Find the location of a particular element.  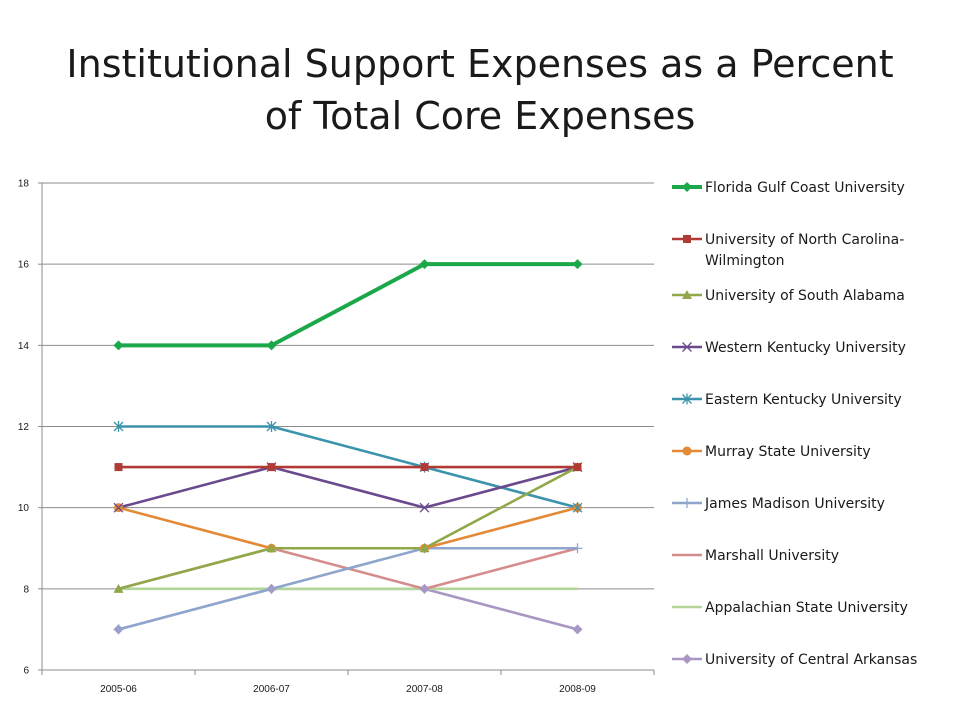

x-tick-label: 2006-07 is located at coordinates (271, 689).